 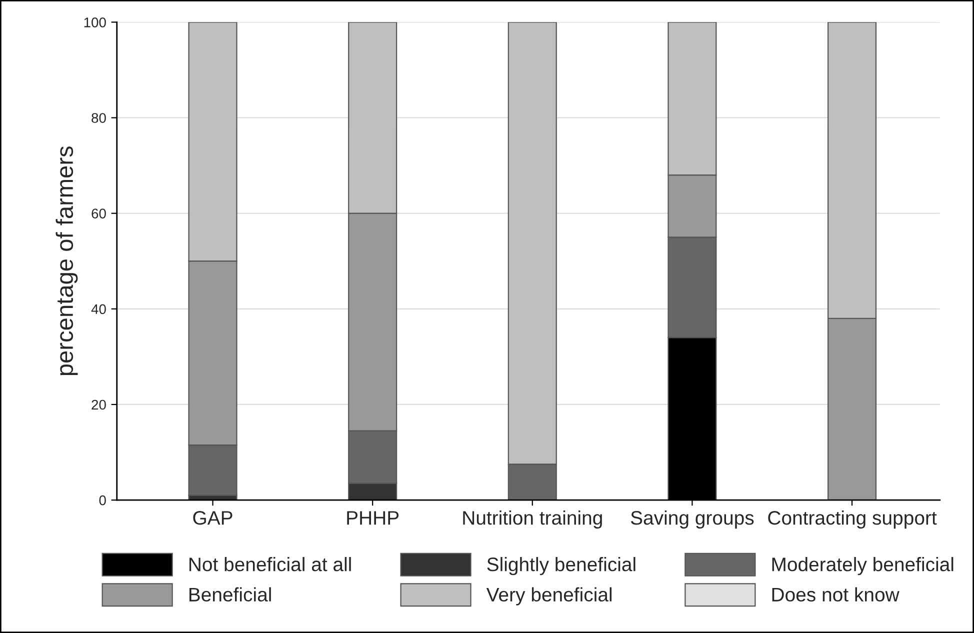 I want to click on x-tick-label: Saving groups, so click(x=692, y=519).